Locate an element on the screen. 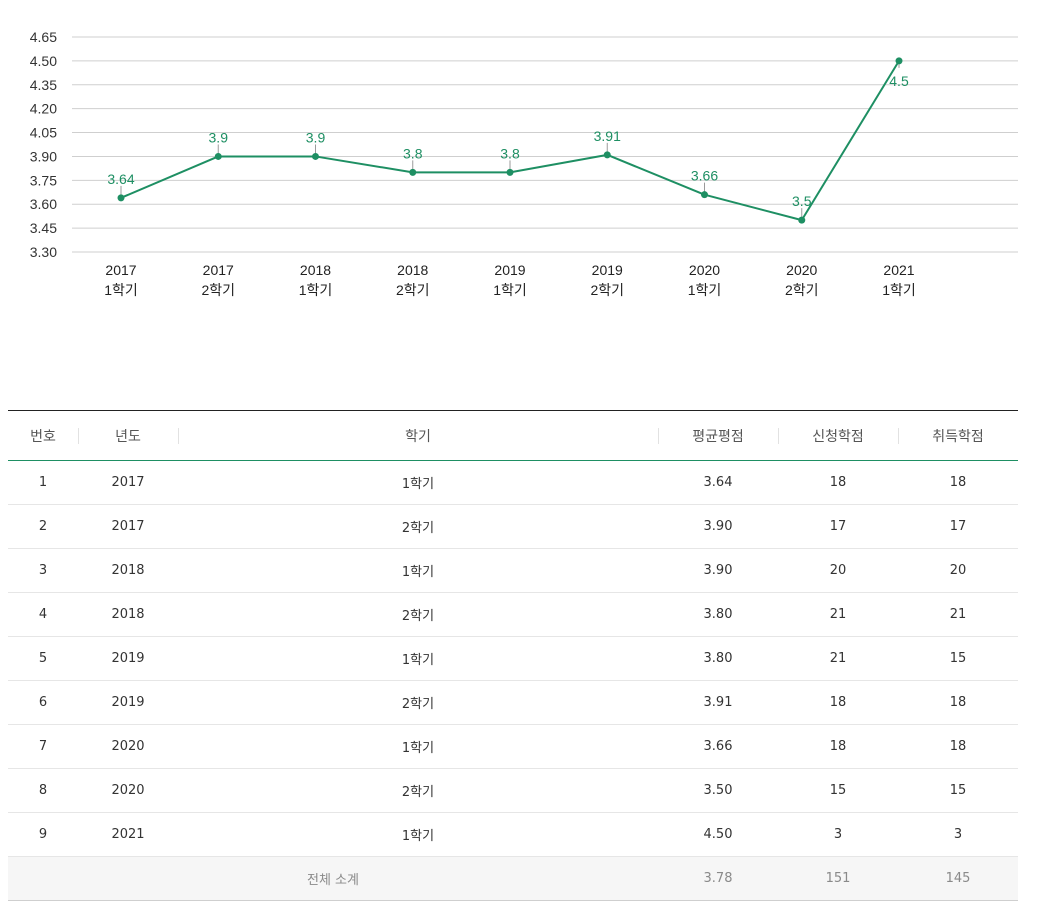  table-header: 번호 년도 학기 평균평점 신청학점 취득학점 is located at coordinates (513, 435).